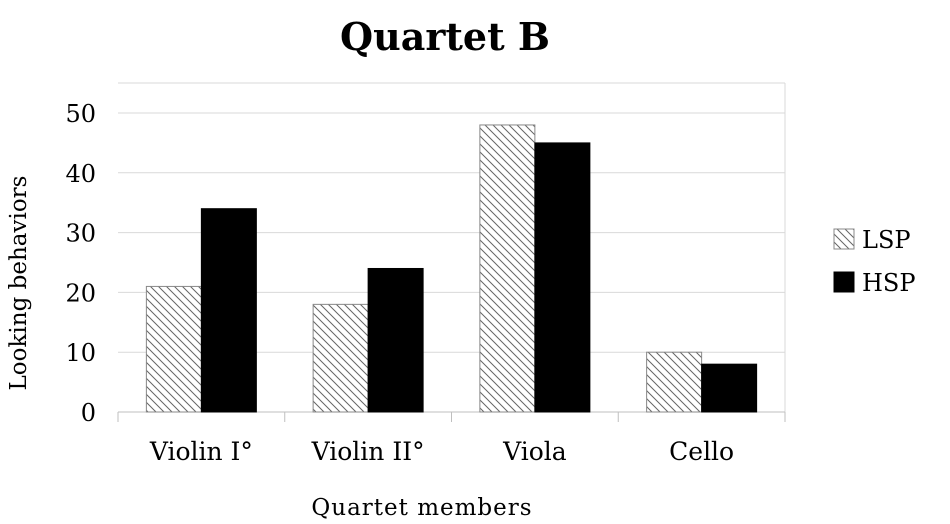 The width and height of the screenshot is (950, 524). What do you see at coordinates (844, 239) in the screenshot?
I see `legend-swatch-lsp` at bounding box center [844, 239].